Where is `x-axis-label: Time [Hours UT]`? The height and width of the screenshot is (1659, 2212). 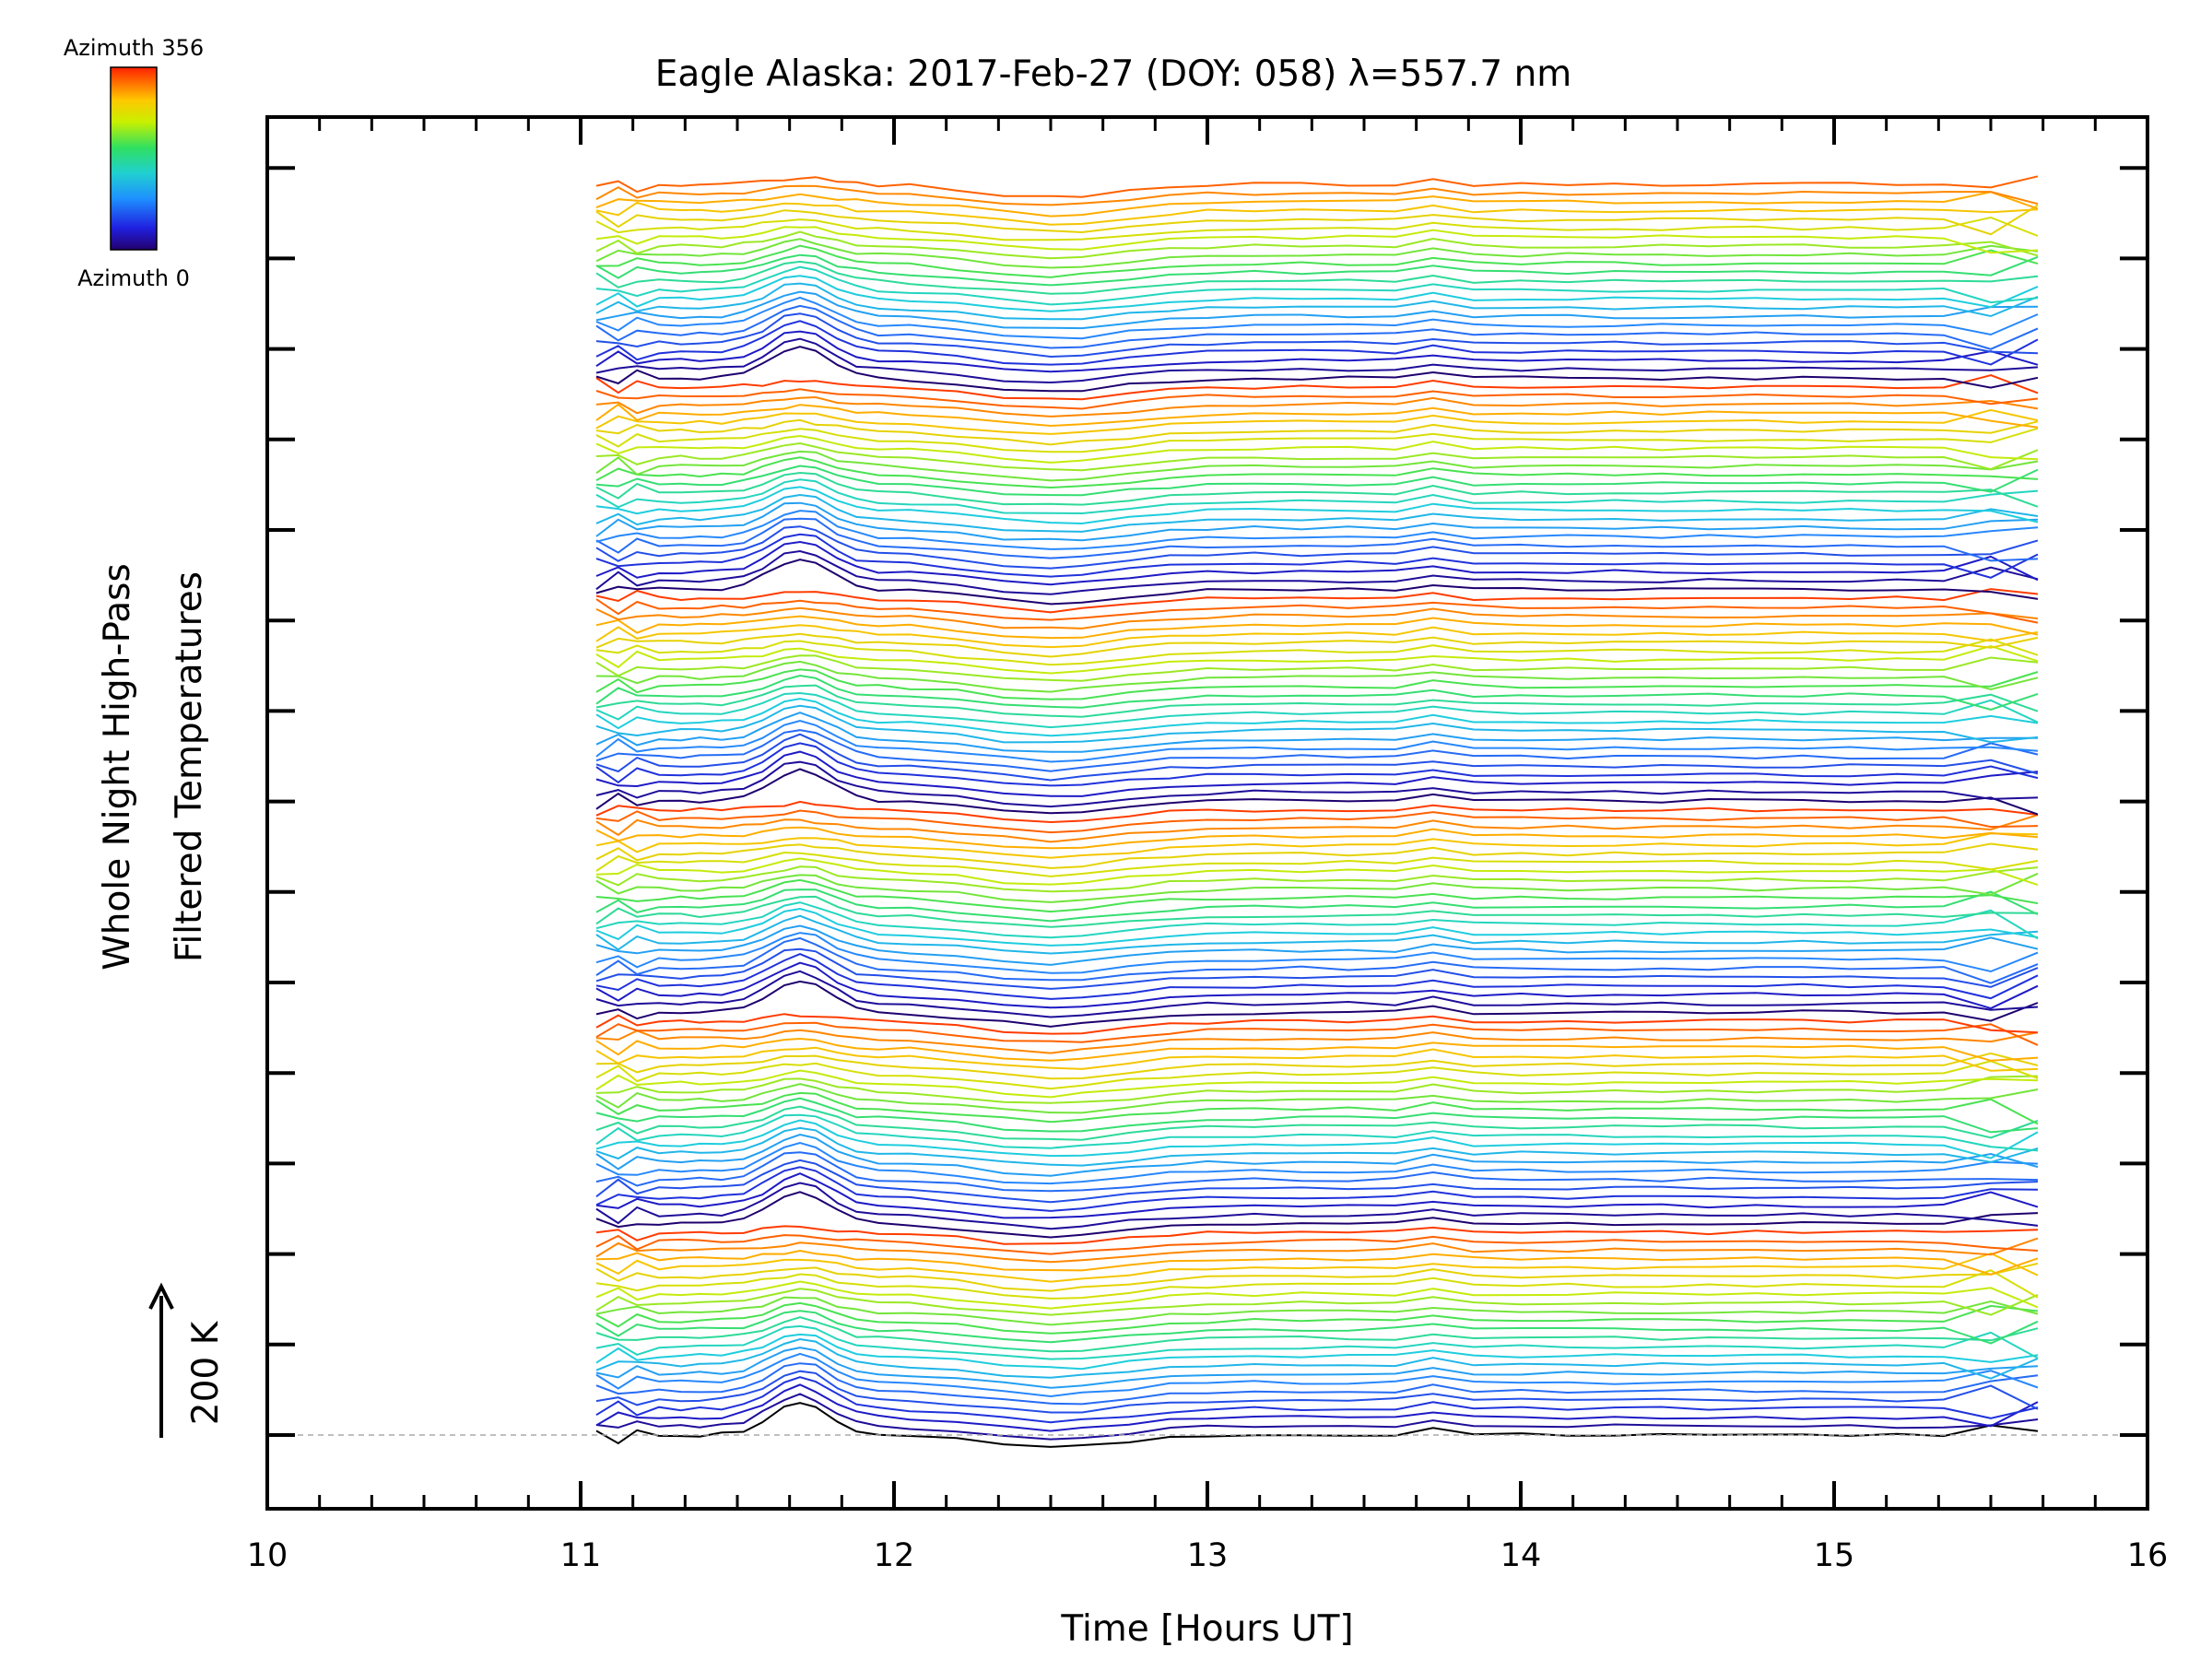
x-axis-label: Time [Hours UT] is located at coordinates (1206, 1629).